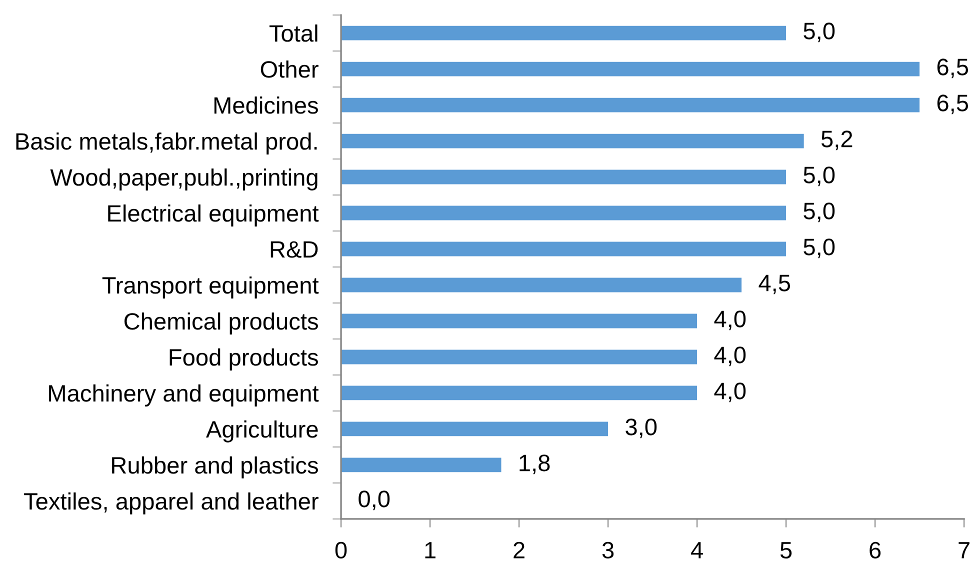 The image size is (973, 567). Describe the element at coordinates (697, 550) in the screenshot. I see `x-tick-label: 4` at that location.